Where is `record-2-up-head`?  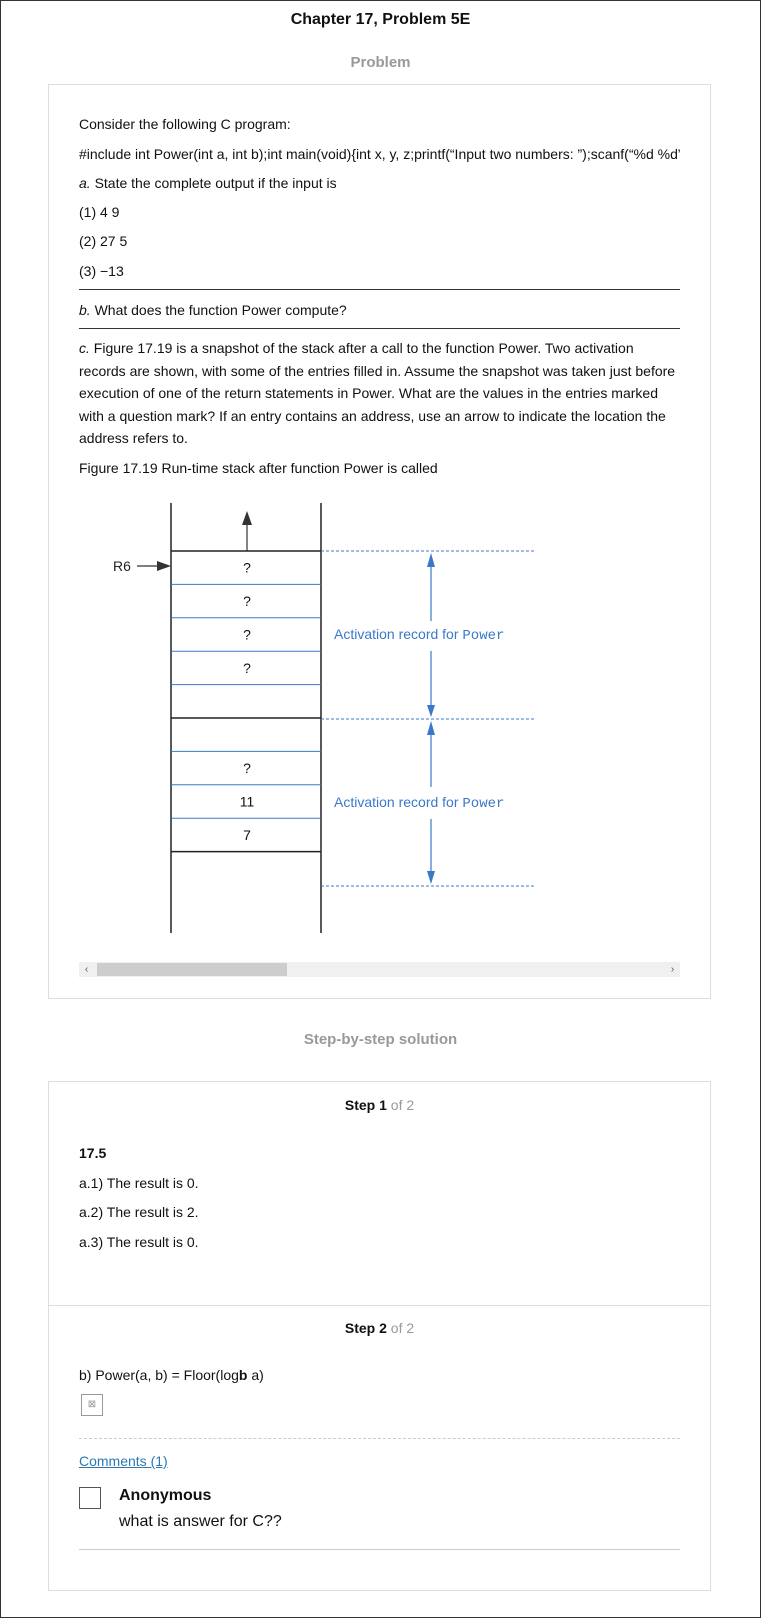
record-2-up-head is located at coordinates (431, 728).